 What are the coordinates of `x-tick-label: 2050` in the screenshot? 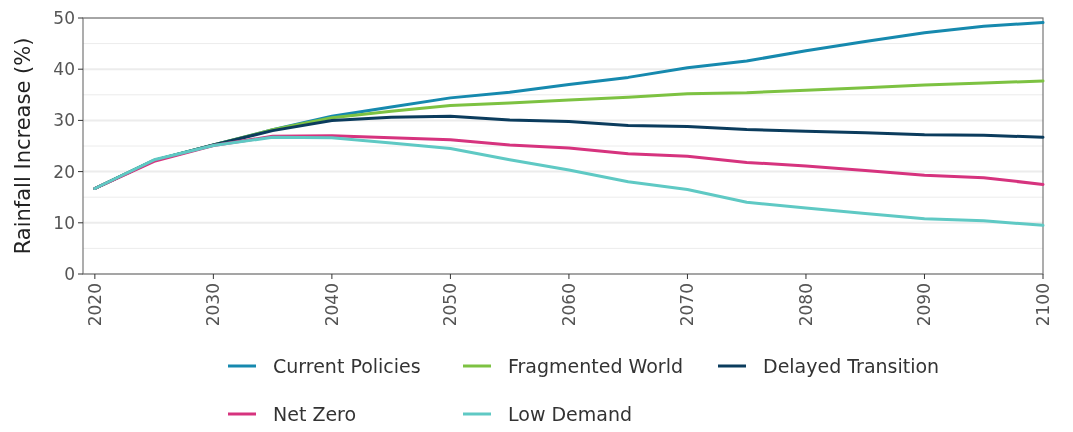 It's located at (450, 305).